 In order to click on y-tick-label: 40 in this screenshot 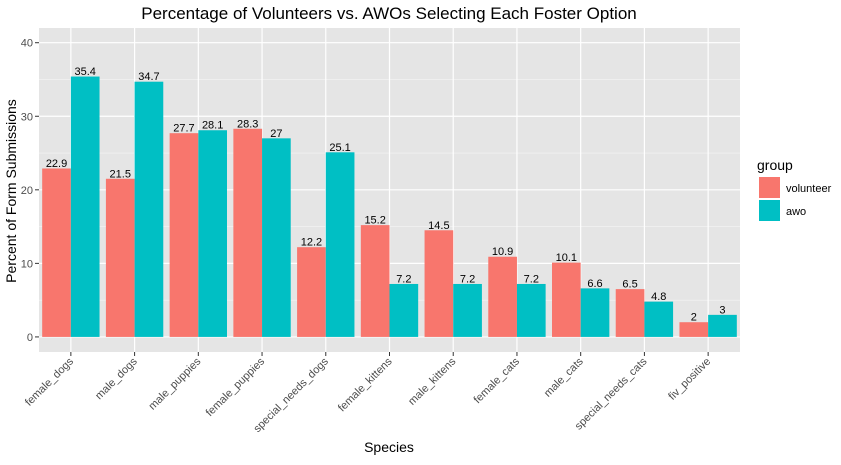, I will do `click(27, 44)`.